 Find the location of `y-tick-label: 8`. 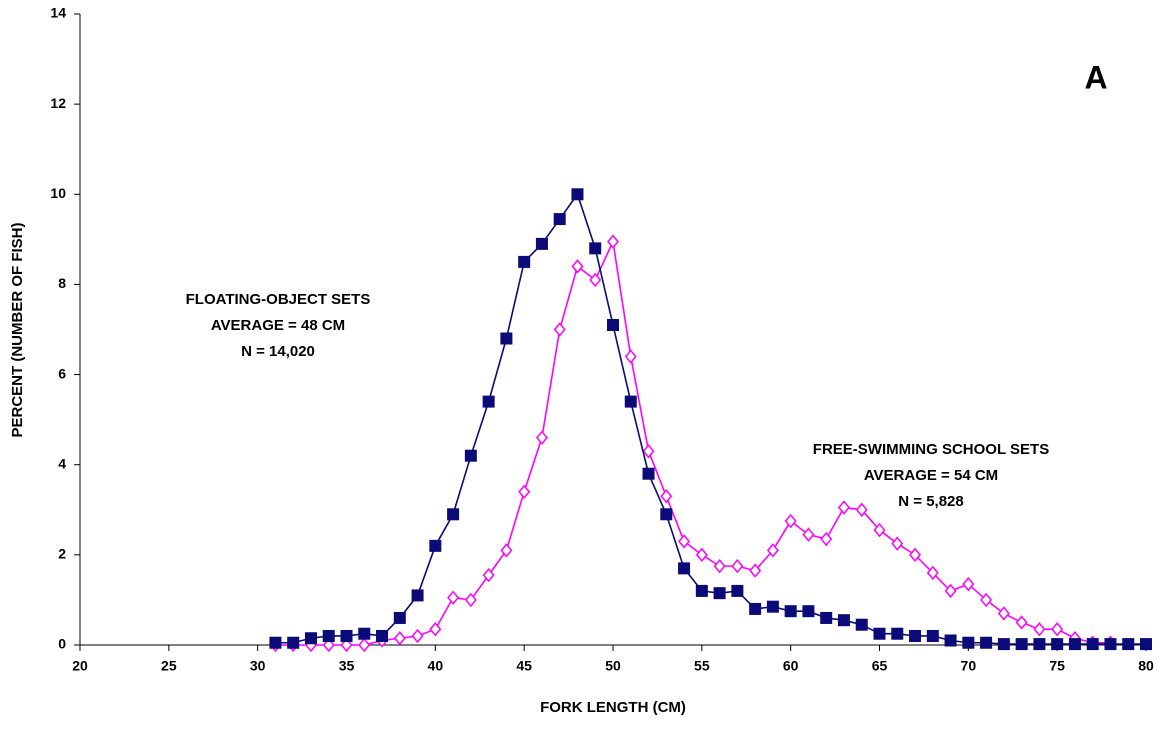

y-tick-label: 8 is located at coordinates (62, 283).